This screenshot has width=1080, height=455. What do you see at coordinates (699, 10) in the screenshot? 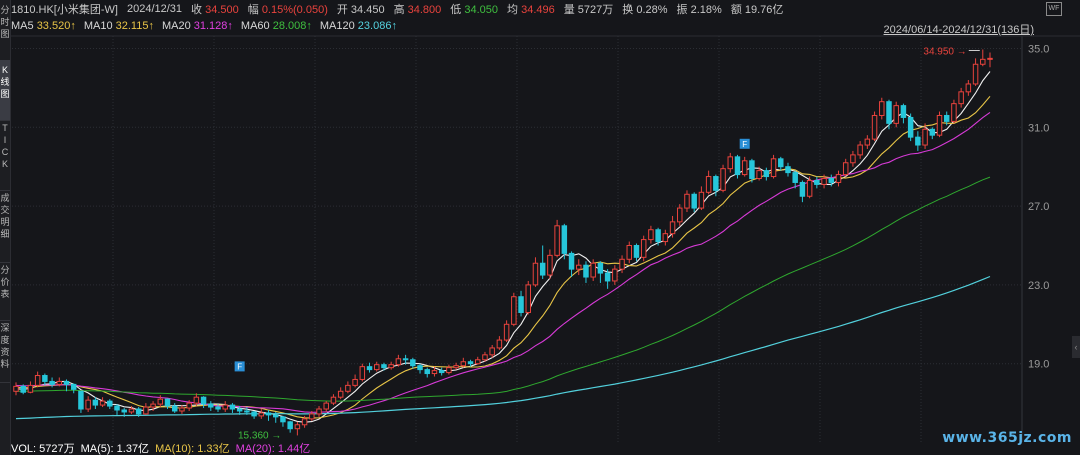
I see `amplitude-value: 振 2.18%` at bounding box center [699, 10].